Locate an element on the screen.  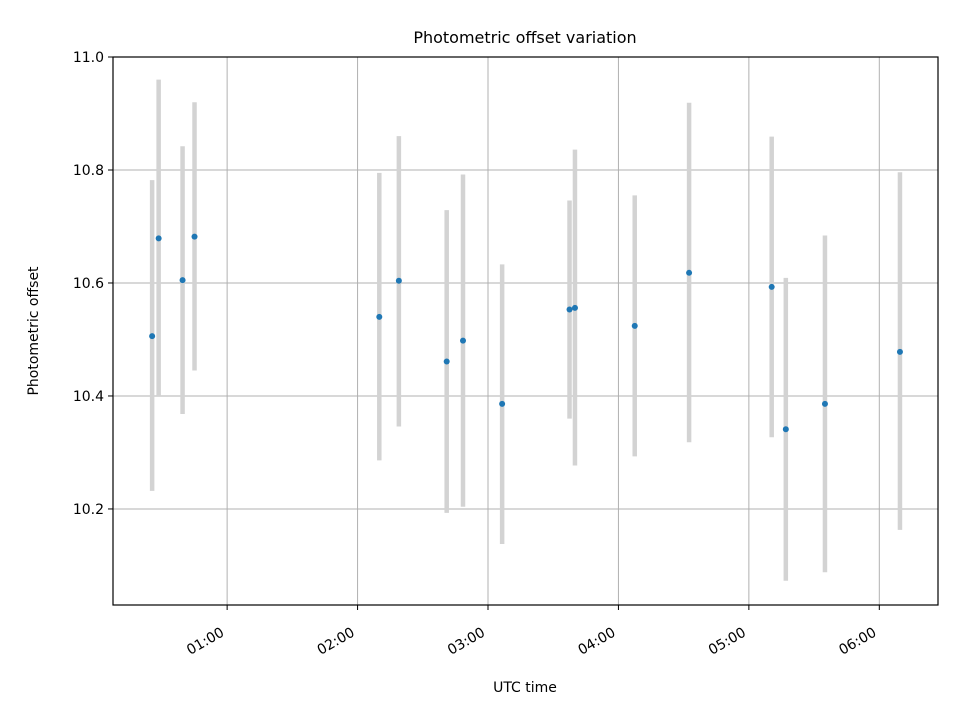
y-tick-label: 10.2 is located at coordinates (88, 510).